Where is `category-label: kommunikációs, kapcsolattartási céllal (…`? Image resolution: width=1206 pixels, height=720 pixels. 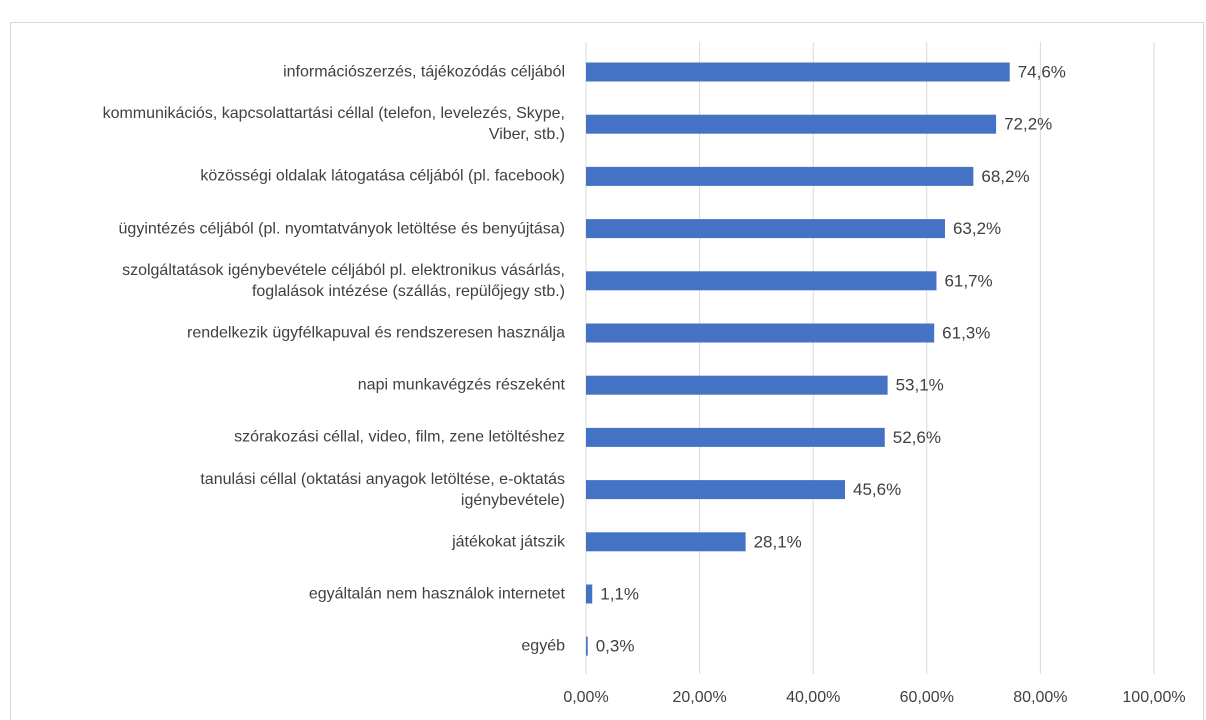 category-label: kommunikációs, kapcsolattartási céllal (… is located at coordinates (333, 124).